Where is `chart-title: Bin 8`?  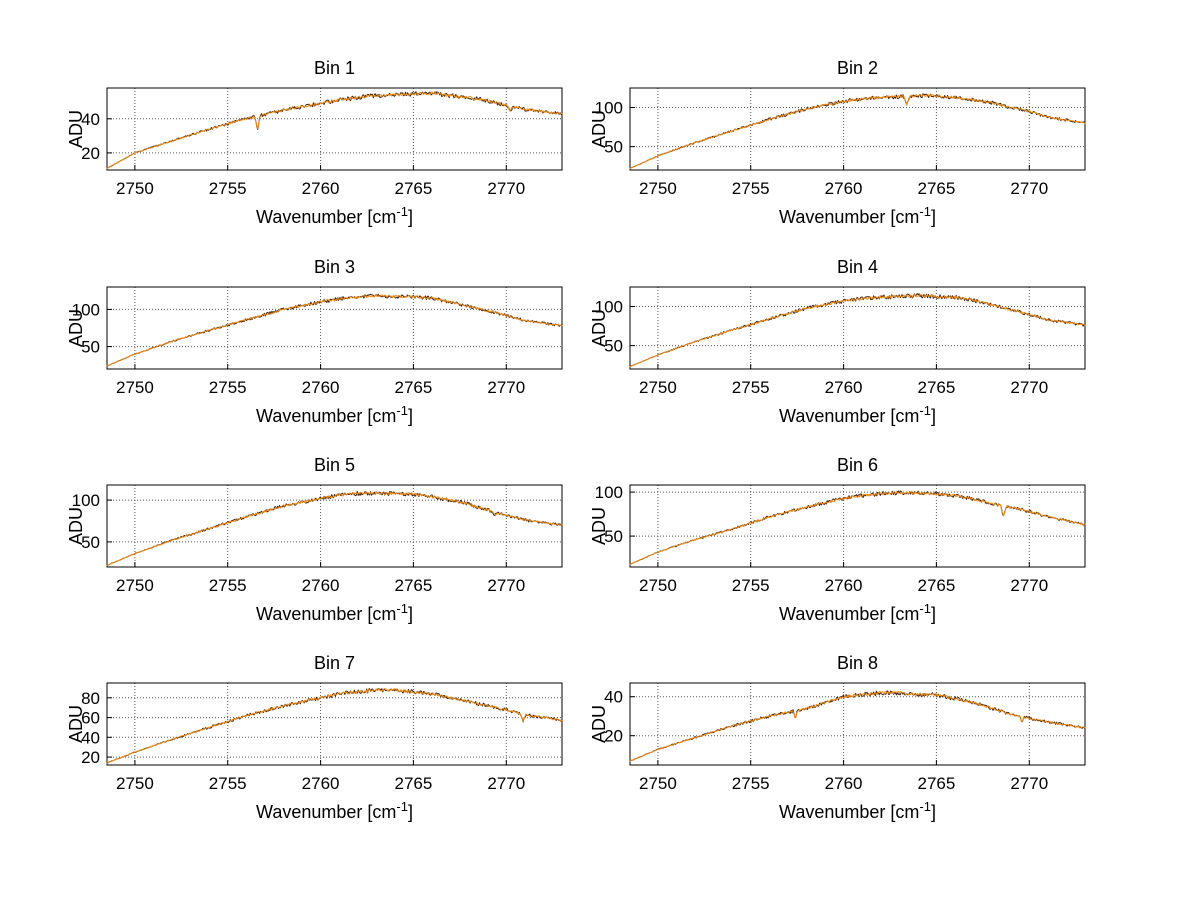 chart-title: Bin 8 is located at coordinates (857, 663).